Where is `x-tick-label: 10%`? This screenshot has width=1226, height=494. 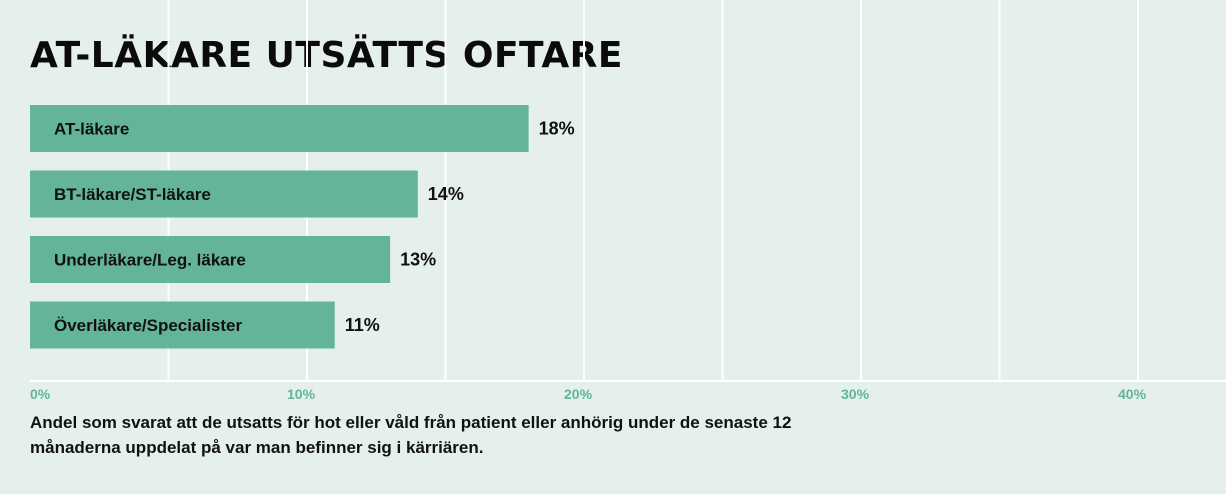
x-tick-label: 10% is located at coordinates (301, 394).